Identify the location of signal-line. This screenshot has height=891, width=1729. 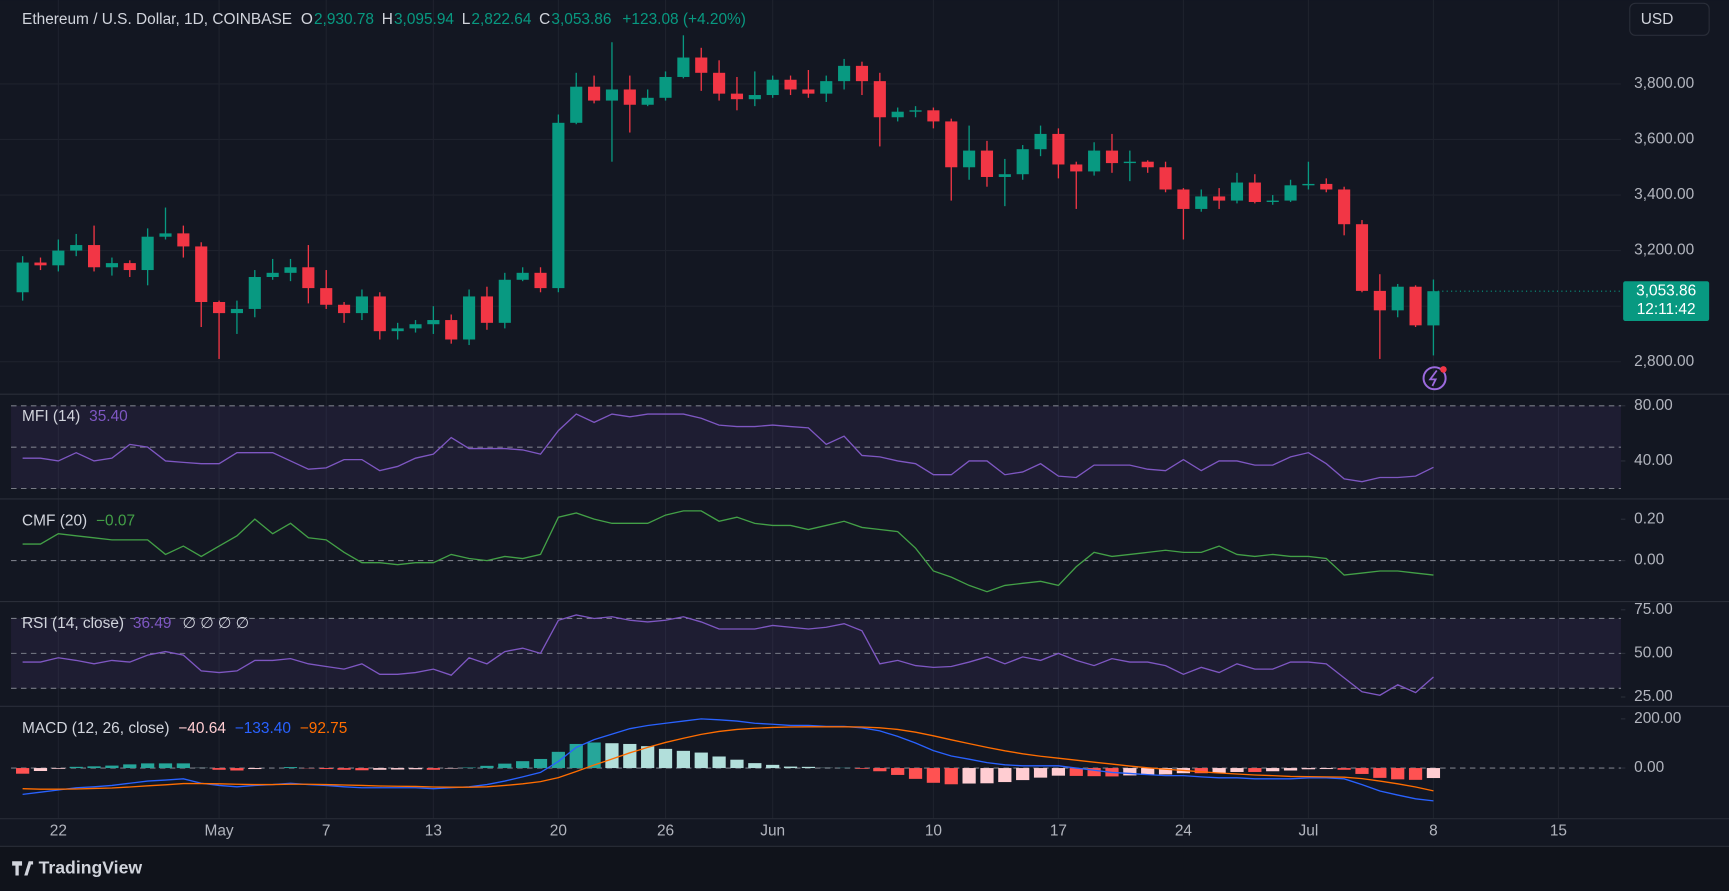
(728, 759).